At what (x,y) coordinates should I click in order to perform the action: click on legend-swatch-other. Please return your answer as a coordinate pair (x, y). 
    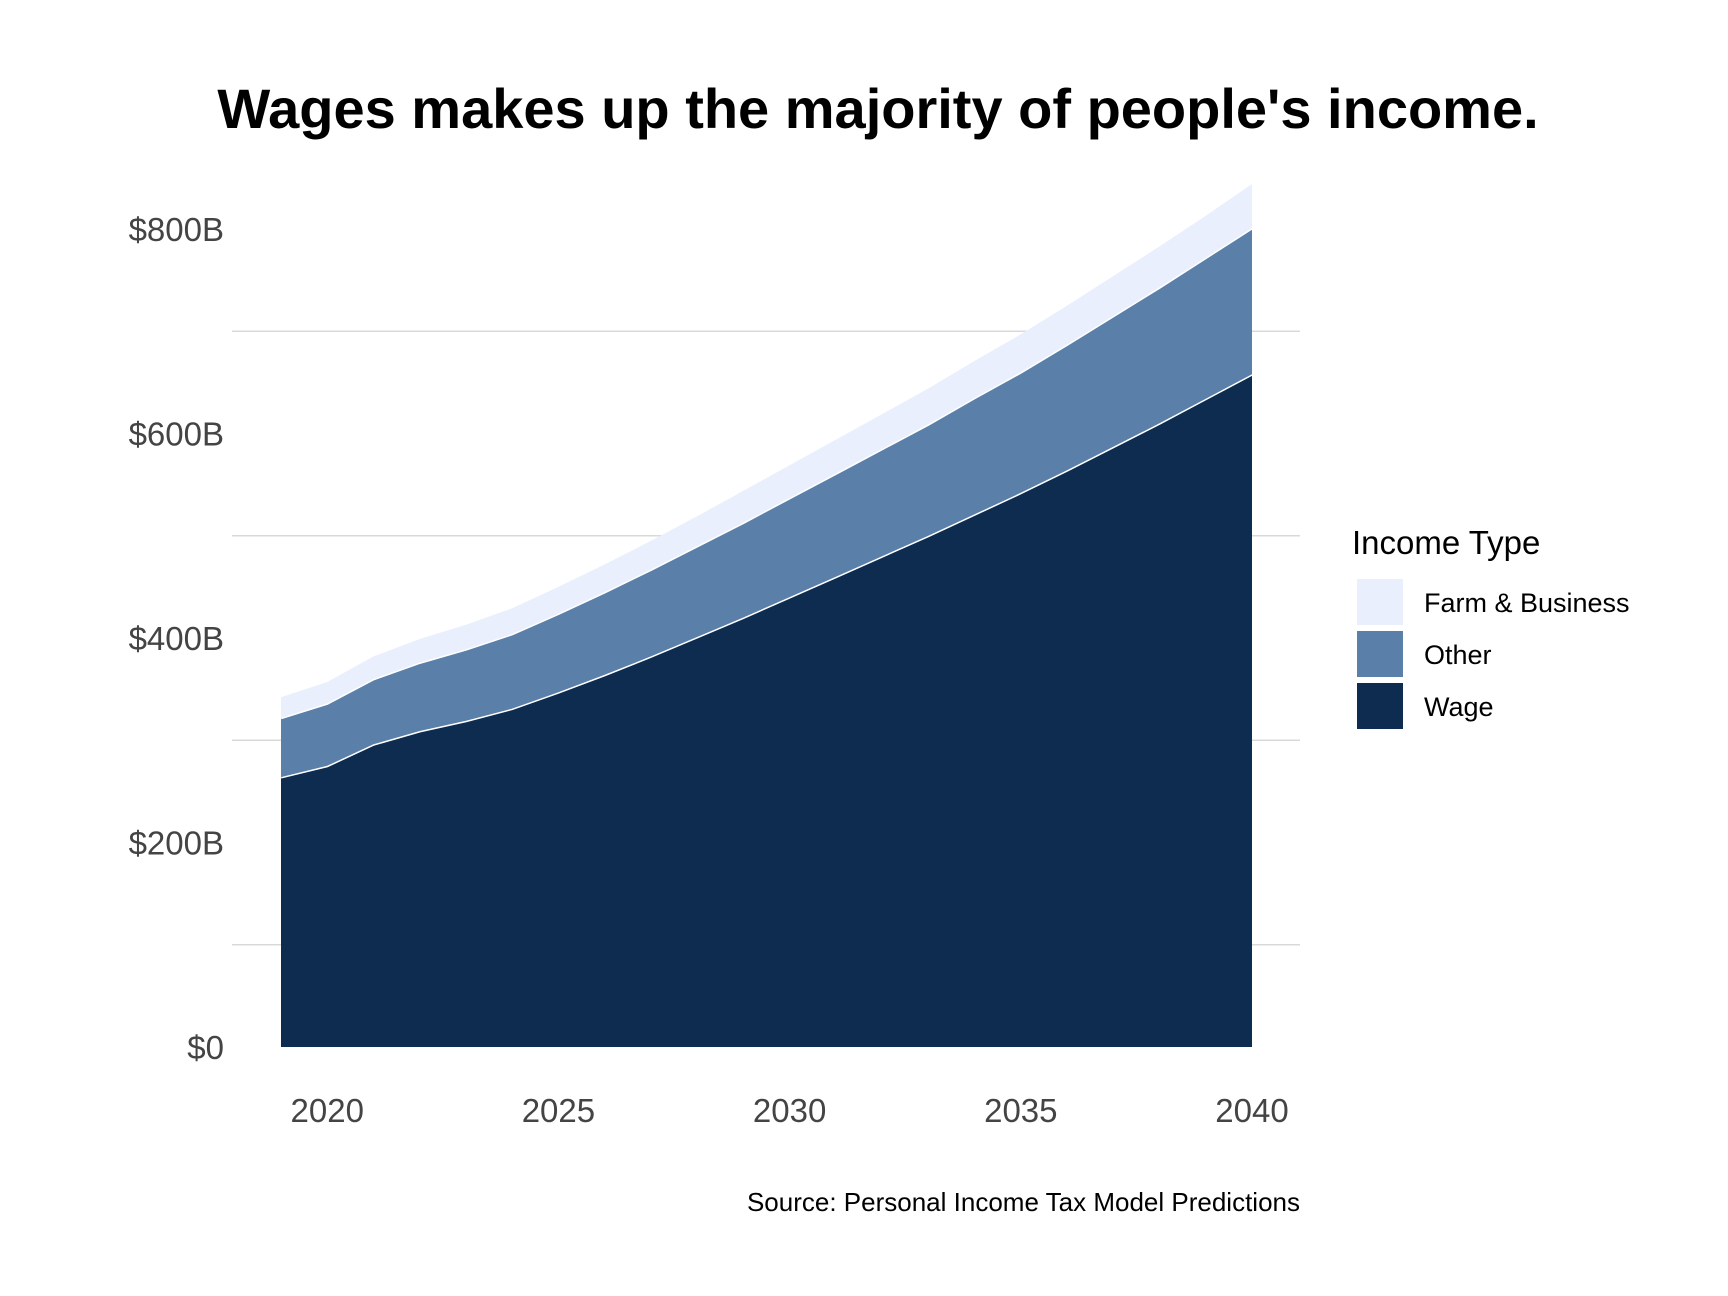
    Looking at the image, I should click on (1380, 654).